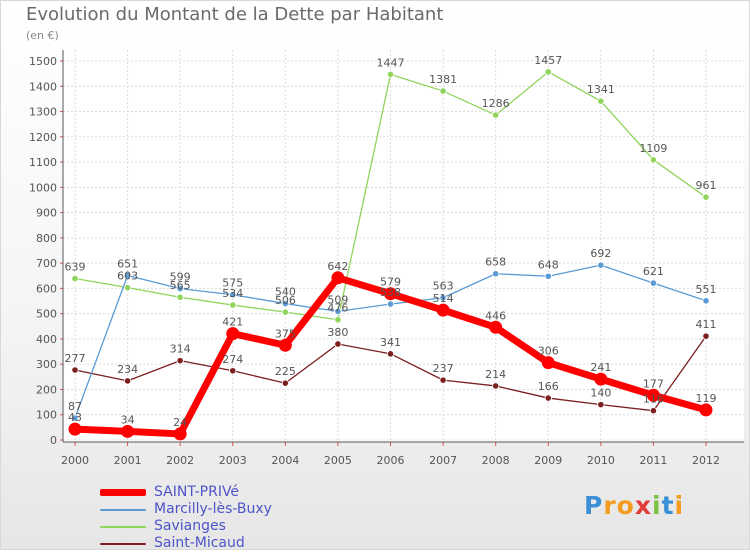 The width and height of the screenshot is (750, 552). I want to click on y-tick-label: 1400, so click(43, 86).